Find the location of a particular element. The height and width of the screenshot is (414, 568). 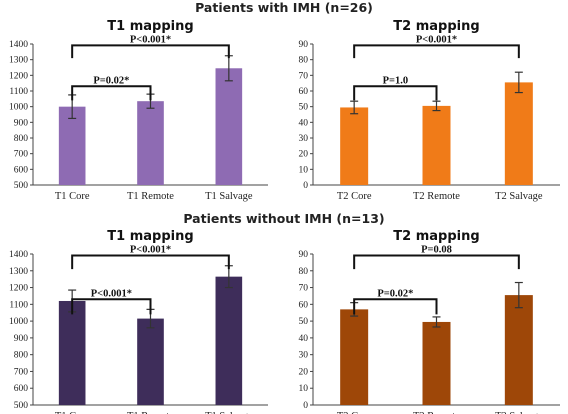

group-title-imh: Patients with IMH (n=26) is located at coordinates (284, 7).